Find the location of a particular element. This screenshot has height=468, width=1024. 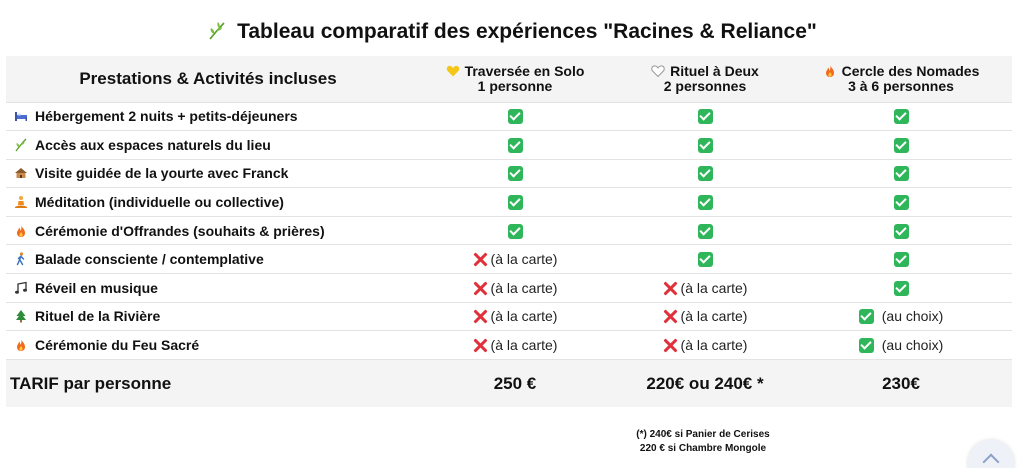

bed-icon is located at coordinates (21, 117).